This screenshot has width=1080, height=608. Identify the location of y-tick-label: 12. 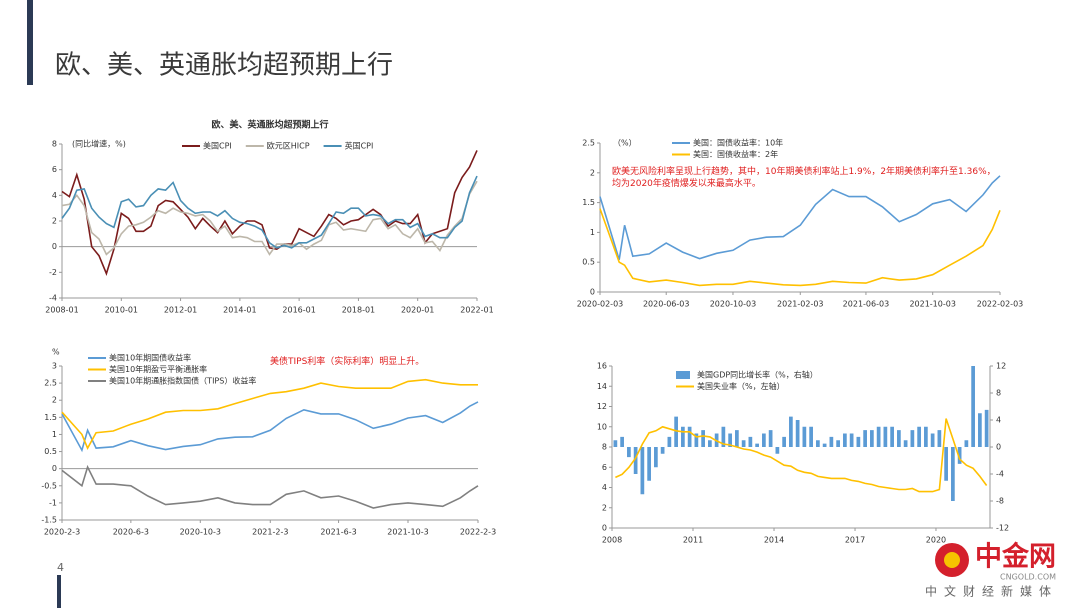
(602, 406).